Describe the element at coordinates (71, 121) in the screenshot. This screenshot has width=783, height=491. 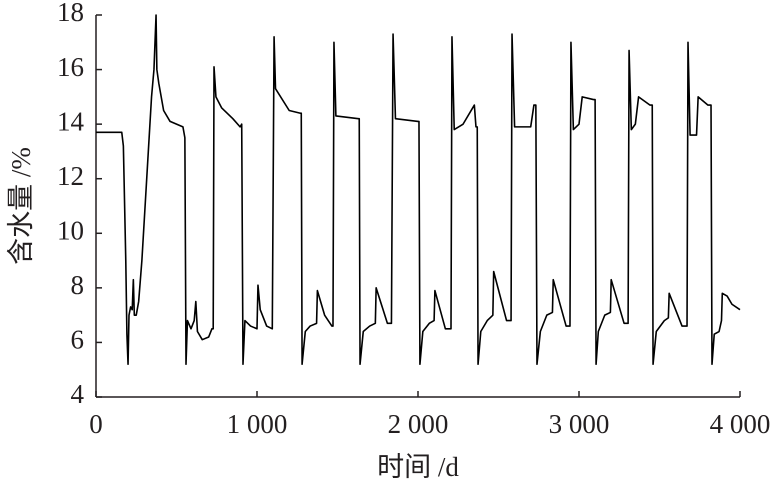
I see `y-tick-label: 14` at that location.